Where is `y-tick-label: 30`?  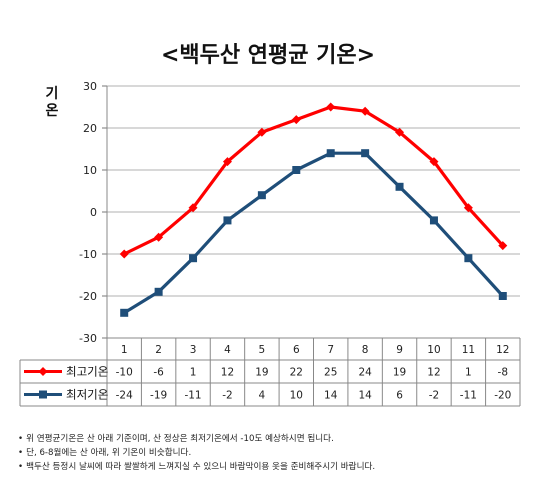 y-tick-label: 30 is located at coordinates (90, 86).